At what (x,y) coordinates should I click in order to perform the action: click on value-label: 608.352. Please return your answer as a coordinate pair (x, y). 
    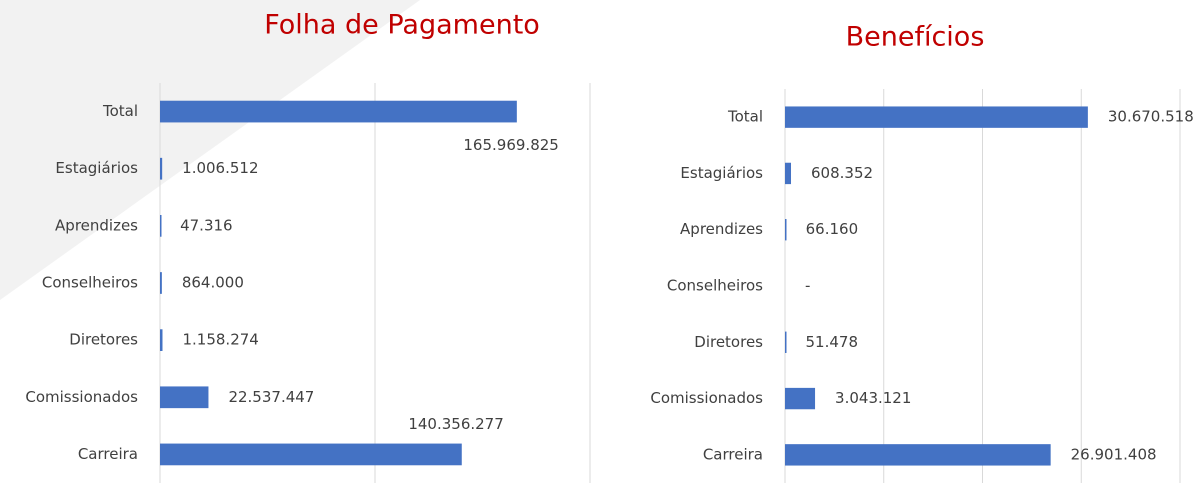
    Looking at the image, I should click on (842, 173).